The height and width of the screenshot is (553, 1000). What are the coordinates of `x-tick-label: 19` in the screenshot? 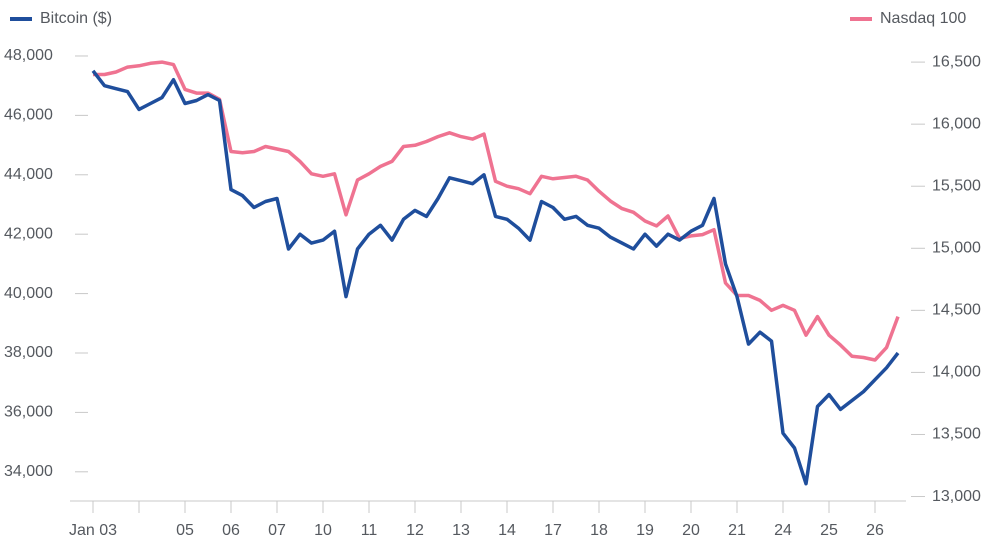 It's located at (645, 530).